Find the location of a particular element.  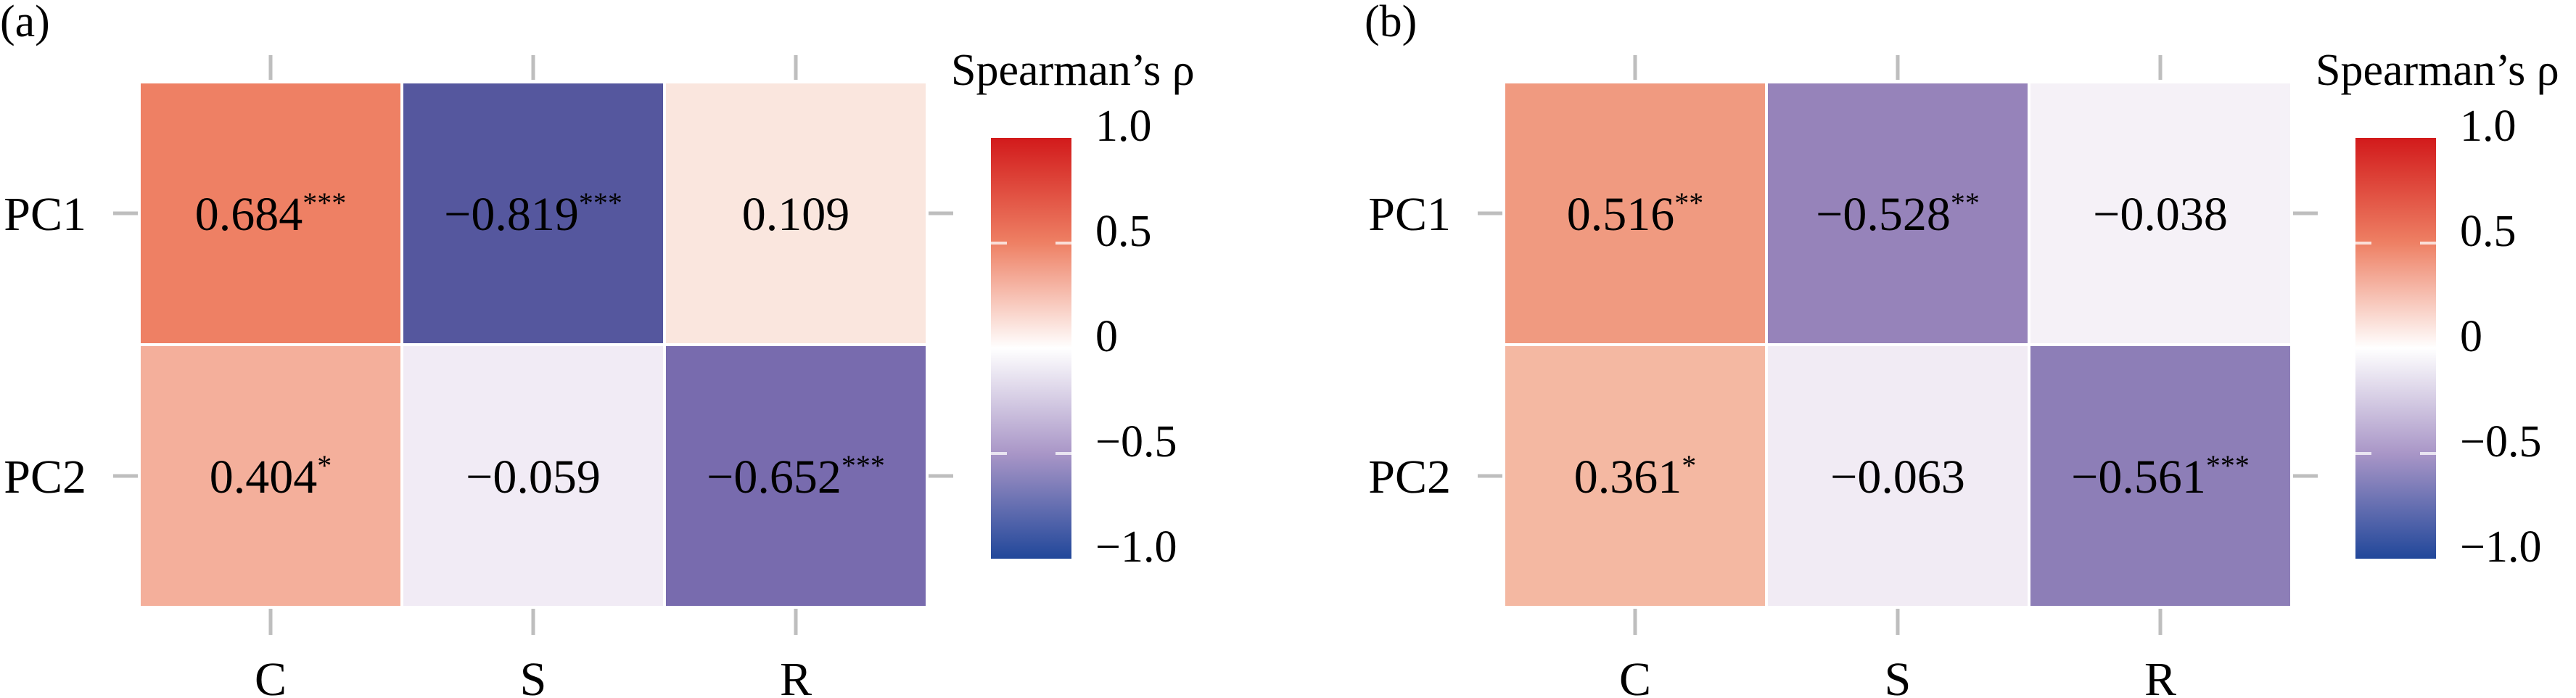

cell-value: −0.652 is located at coordinates (774, 477).